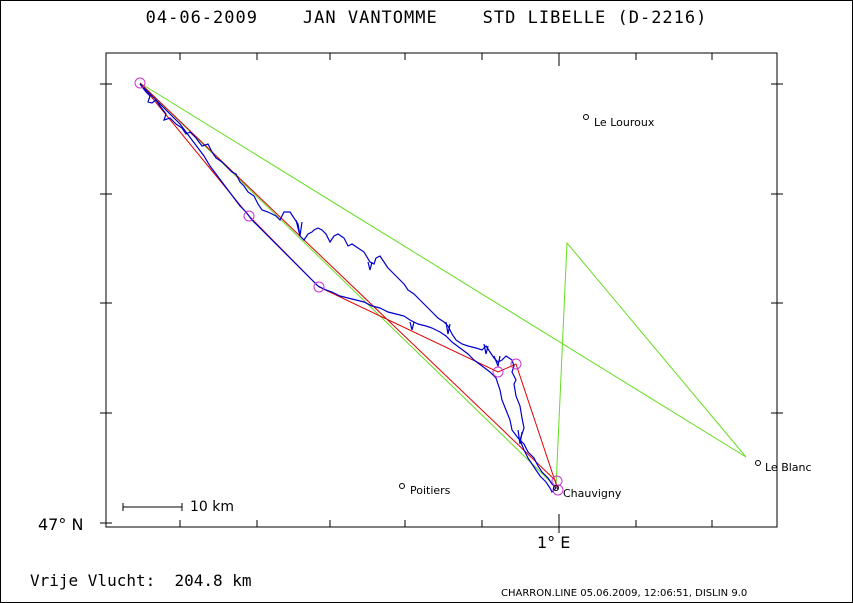 This screenshot has width=853, height=603. Describe the element at coordinates (446, 523) in the screenshot. I see `bottom-ticks` at that location.